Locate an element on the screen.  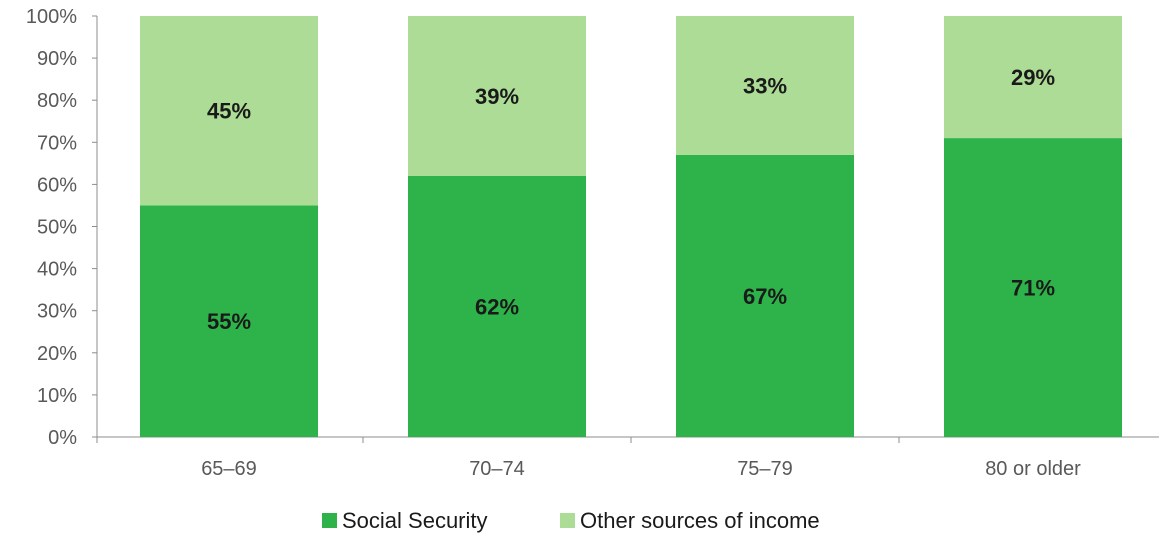
legend: Social Security Other sources of income is located at coordinates (571, 520).